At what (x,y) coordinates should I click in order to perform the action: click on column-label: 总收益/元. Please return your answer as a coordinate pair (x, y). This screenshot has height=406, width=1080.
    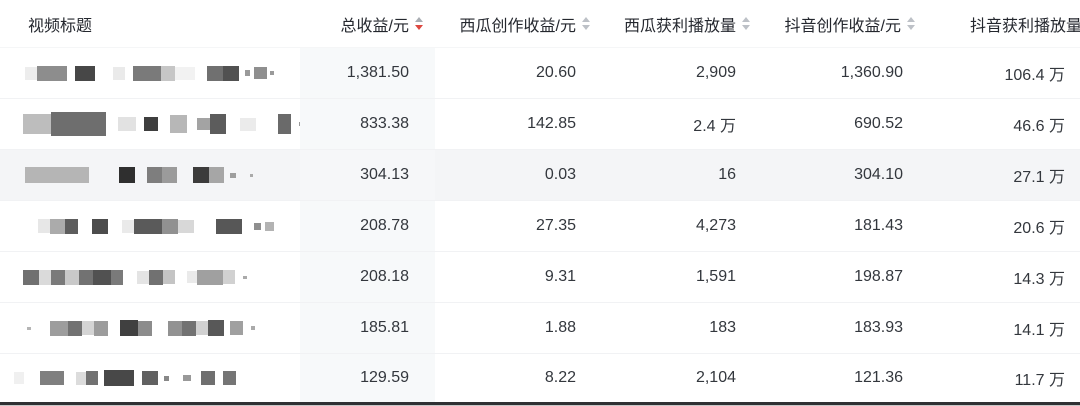
    Looking at the image, I should click on (374, 26).